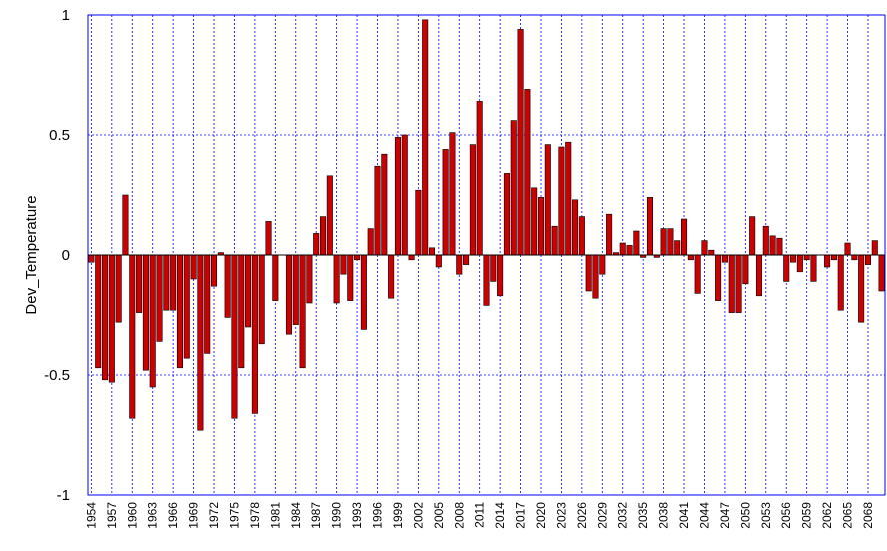 Image resolution: width=887 pixels, height=551 pixels. I want to click on x-tick-label: 1999, so click(398, 515).